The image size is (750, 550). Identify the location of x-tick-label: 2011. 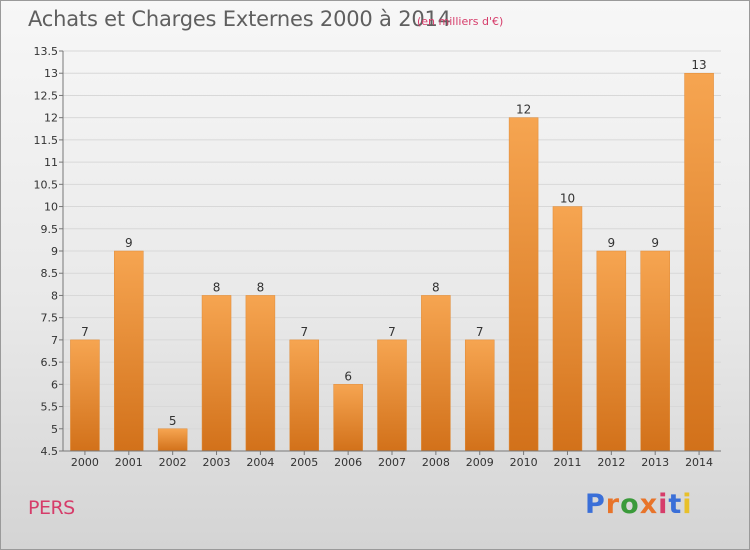
(567, 462).